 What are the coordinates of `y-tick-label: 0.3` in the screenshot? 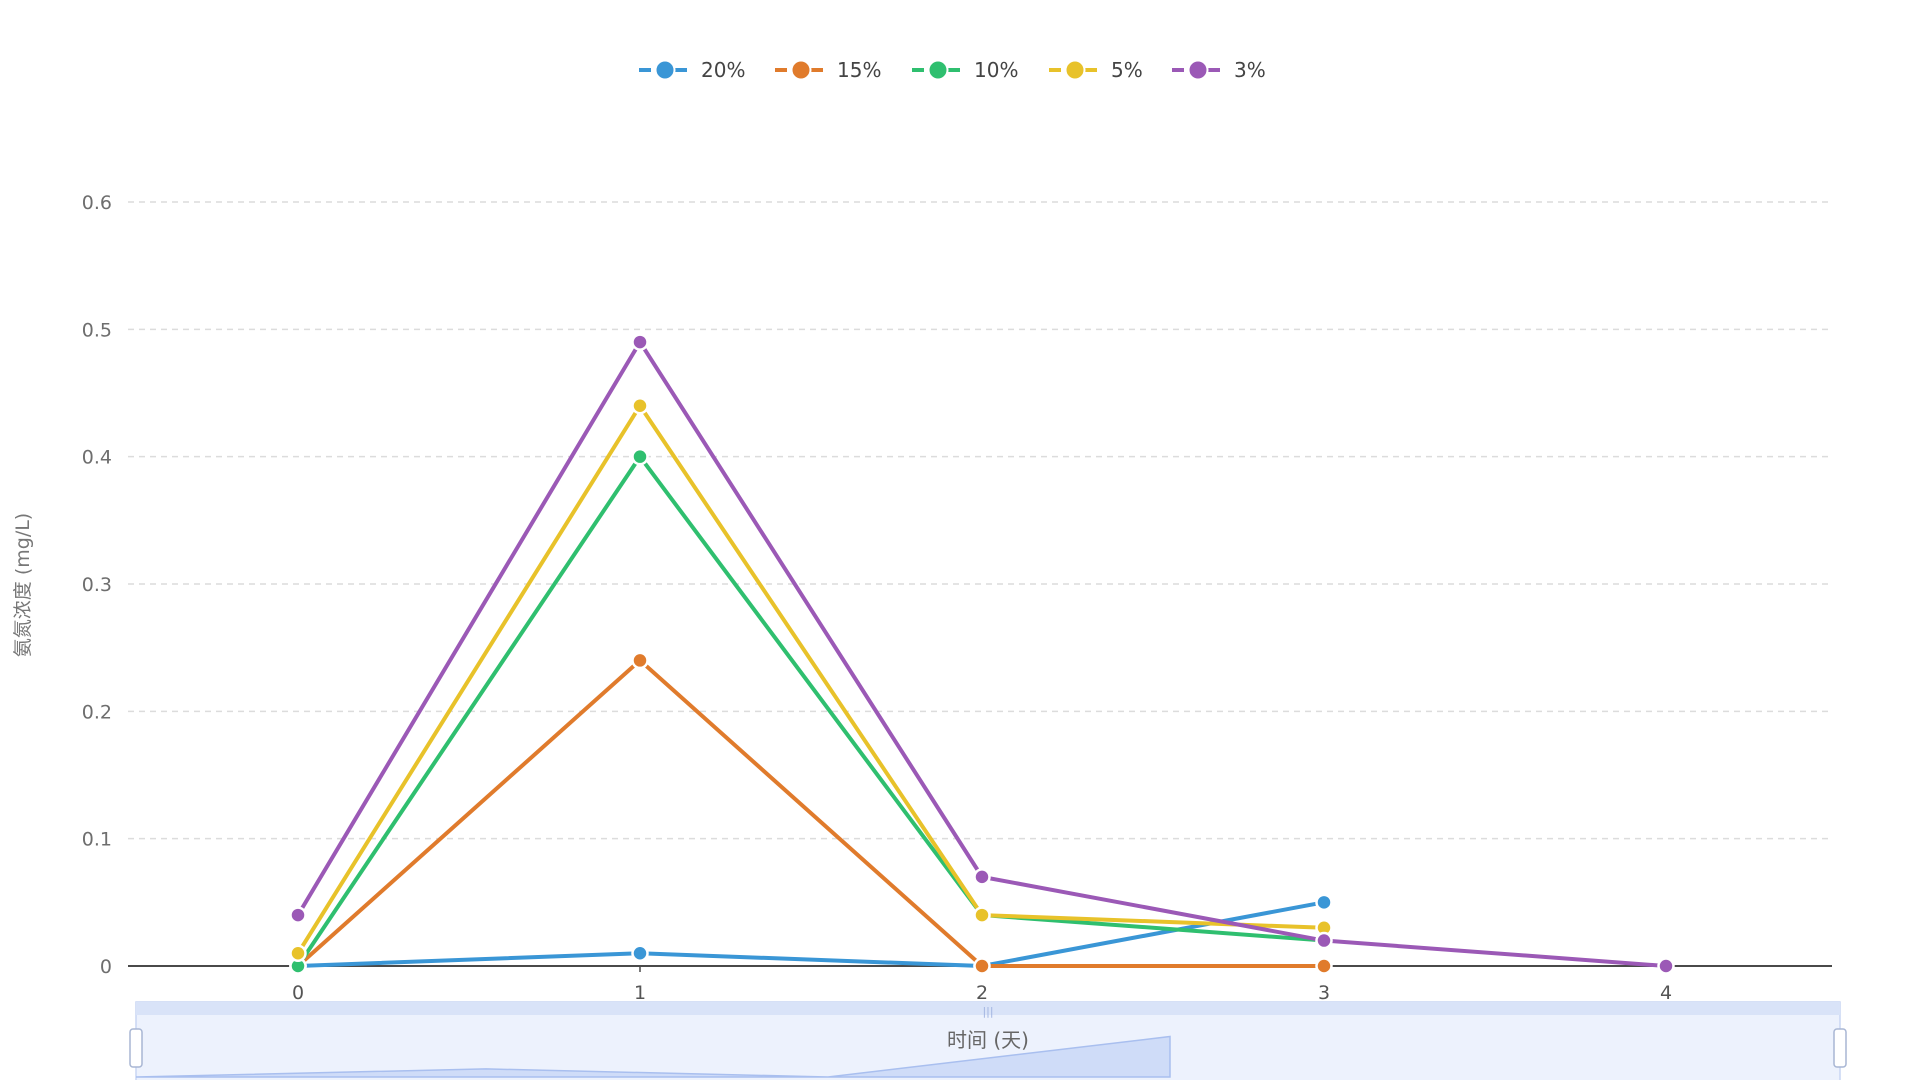 It's located at (97, 585).